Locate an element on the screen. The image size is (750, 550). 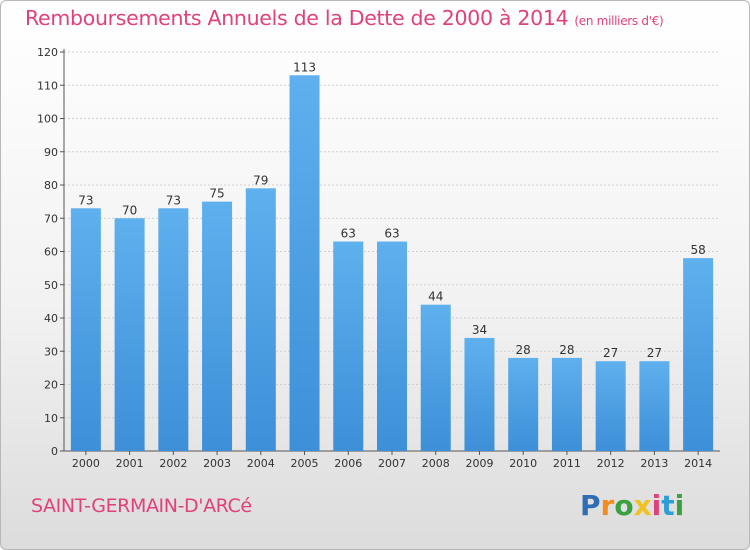
x-tick-label: 2007 is located at coordinates (392, 463).